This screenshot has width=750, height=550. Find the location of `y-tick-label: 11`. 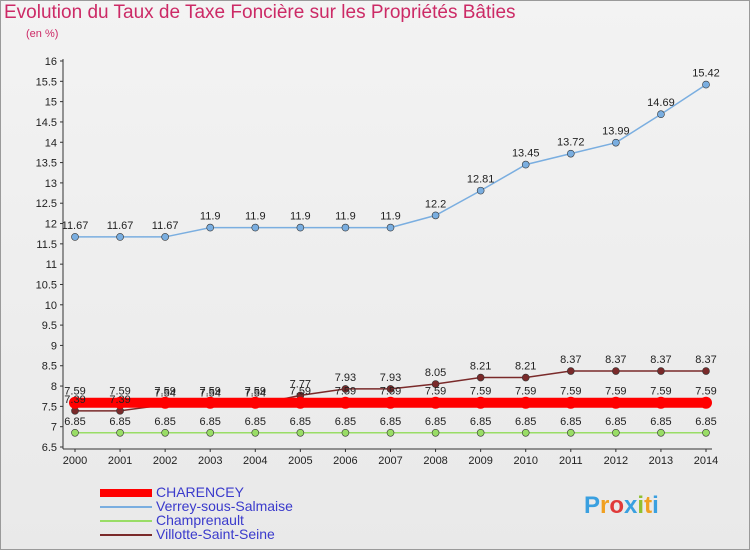

y-tick-label: 11 is located at coordinates (51, 265).